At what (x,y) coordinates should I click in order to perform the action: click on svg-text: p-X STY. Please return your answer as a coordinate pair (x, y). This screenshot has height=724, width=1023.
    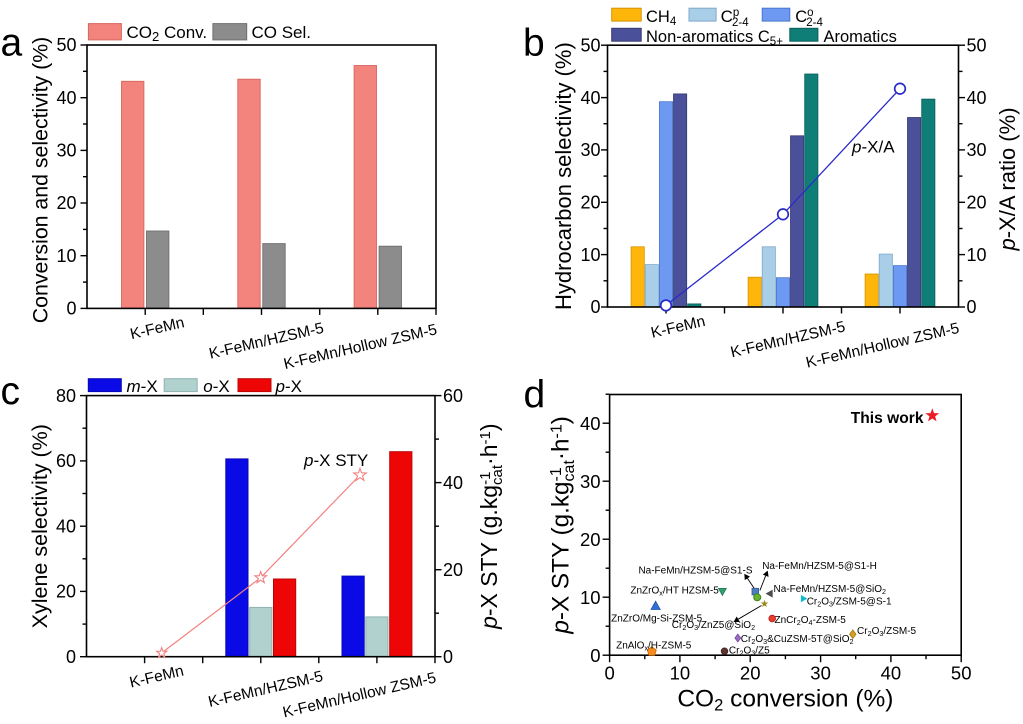
    Looking at the image, I should click on (335, 460).